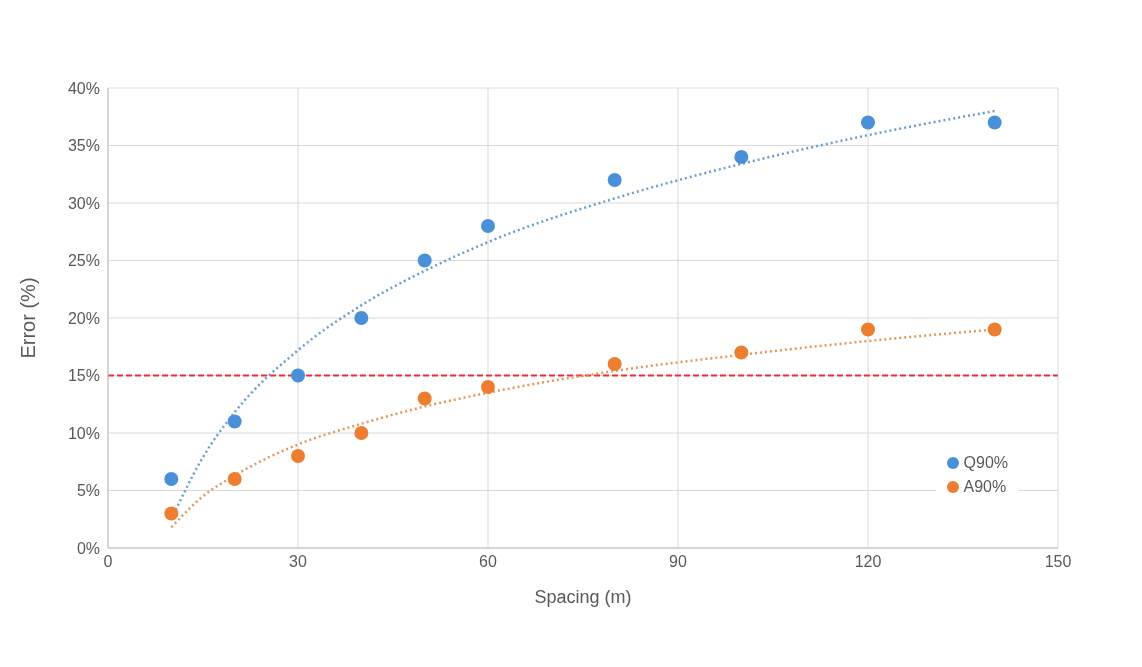 Image resolution: width=1142 pixels, height=667 pixels. I want to click on y-tick-label: 15%, so click(83, 376).